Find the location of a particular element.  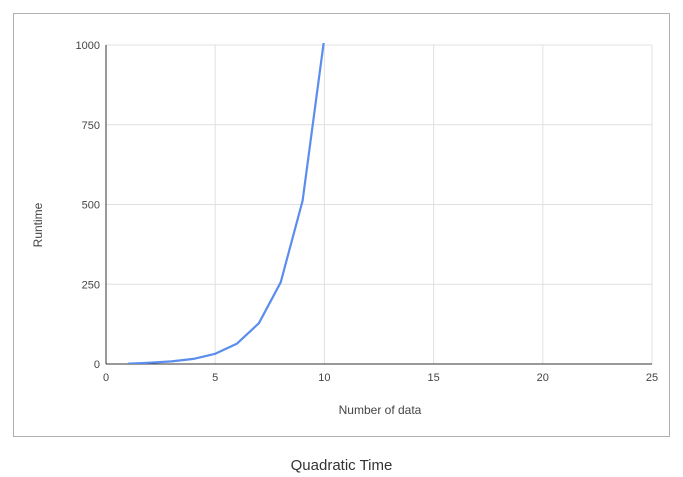

y-tick-label: 750 is located at coordinates (91, 126).